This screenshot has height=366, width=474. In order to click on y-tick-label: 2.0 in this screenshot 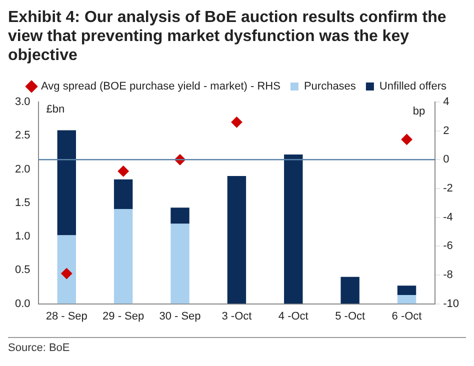, I will do `click(22, 169)`.